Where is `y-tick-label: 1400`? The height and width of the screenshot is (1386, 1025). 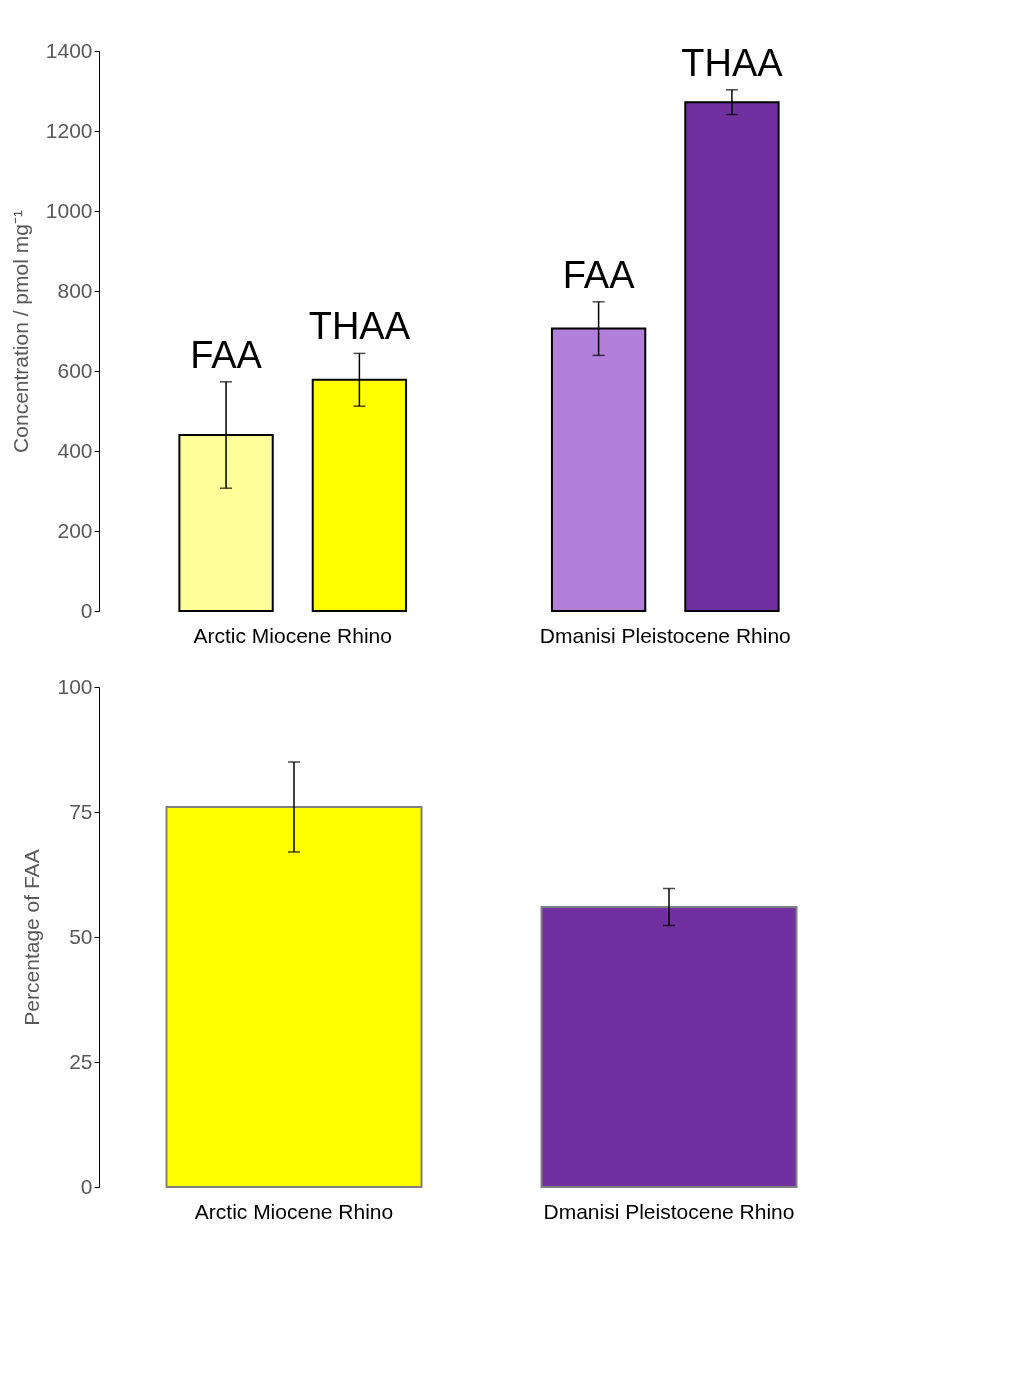
y-tick-label: 1400 is located at coordinates (69, 50).